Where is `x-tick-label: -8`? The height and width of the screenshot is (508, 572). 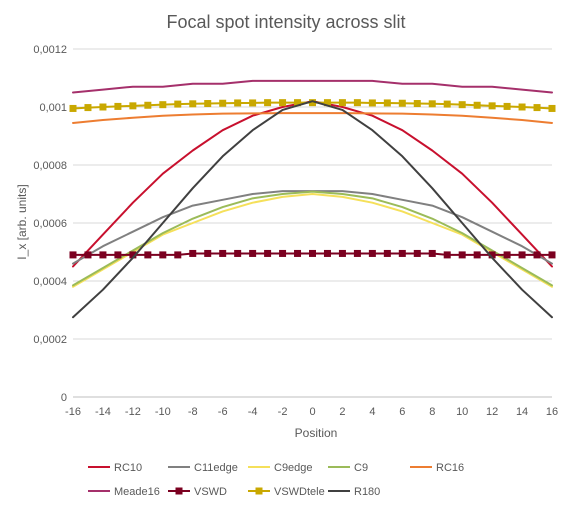 x-tick-label: -8 is located at coordinates (193, 412).